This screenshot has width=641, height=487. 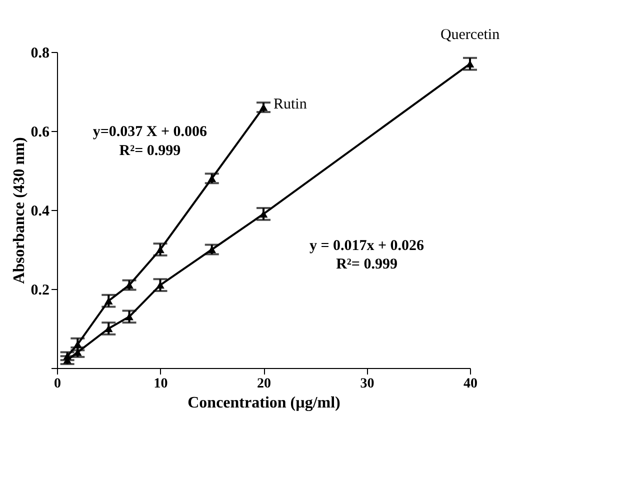 I want to click on series-label: Quercetin, so click(x=470, y=34).